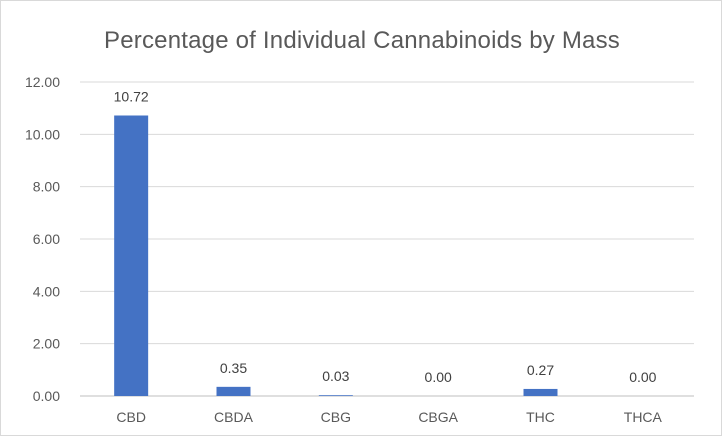 The image size is (722, 436). Describe the element at coordinates (643, 417) in the screenshot. I see `x-tick-label: THCA` at that location.